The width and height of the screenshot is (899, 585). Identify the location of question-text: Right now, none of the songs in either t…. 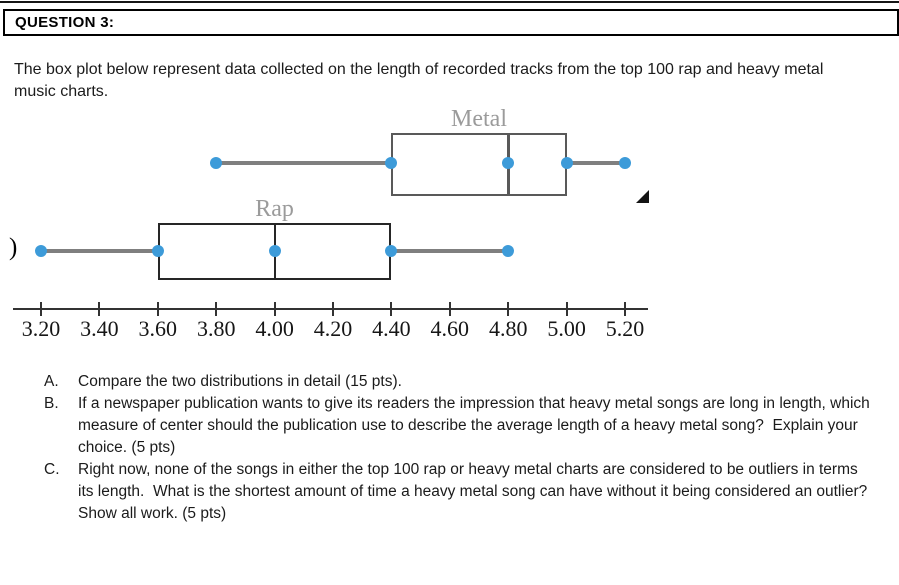
(477, 491).